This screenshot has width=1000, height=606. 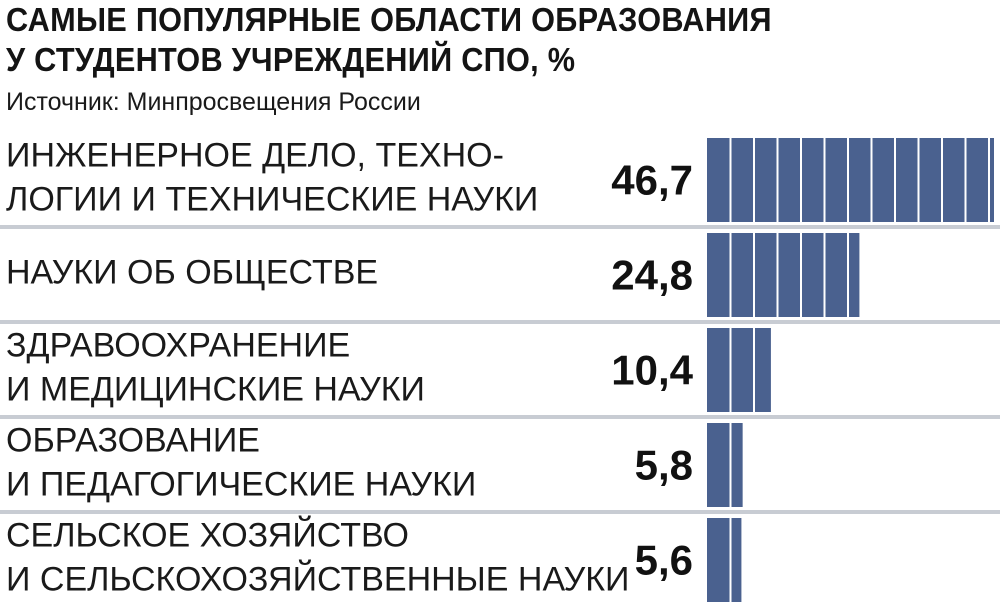 I want to click on category-label: СЕЛЬСКОЕ ХОЗЯЙСТВО, so click(x=207, y=536).